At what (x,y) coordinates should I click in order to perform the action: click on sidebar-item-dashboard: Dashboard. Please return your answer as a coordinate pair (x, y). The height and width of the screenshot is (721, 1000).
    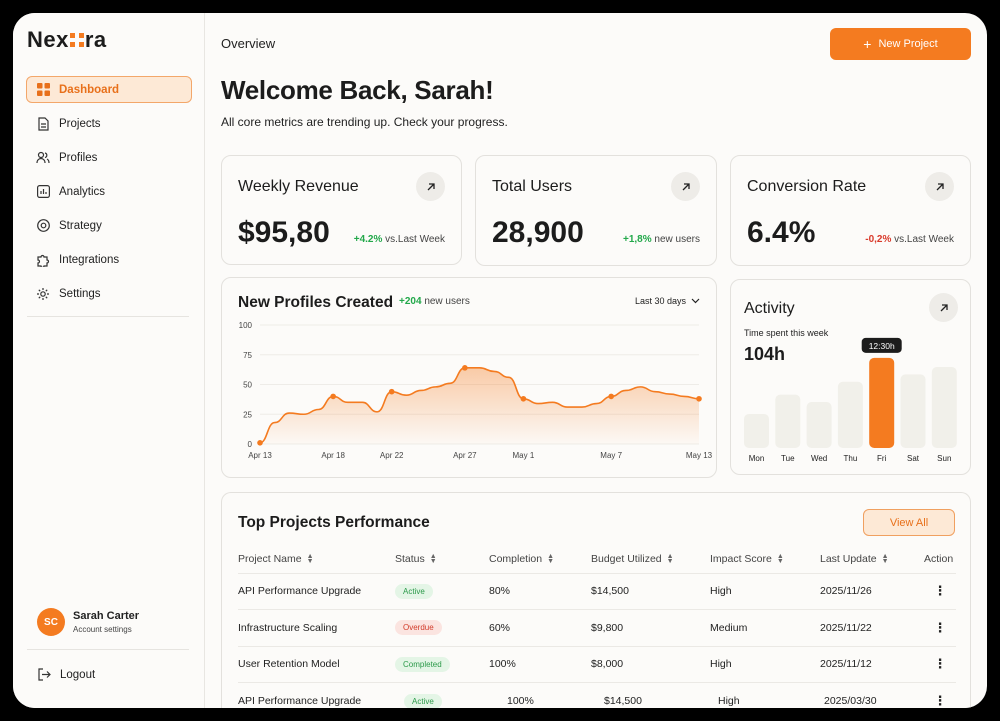
    Looking at the image, I should click on (109, 89).